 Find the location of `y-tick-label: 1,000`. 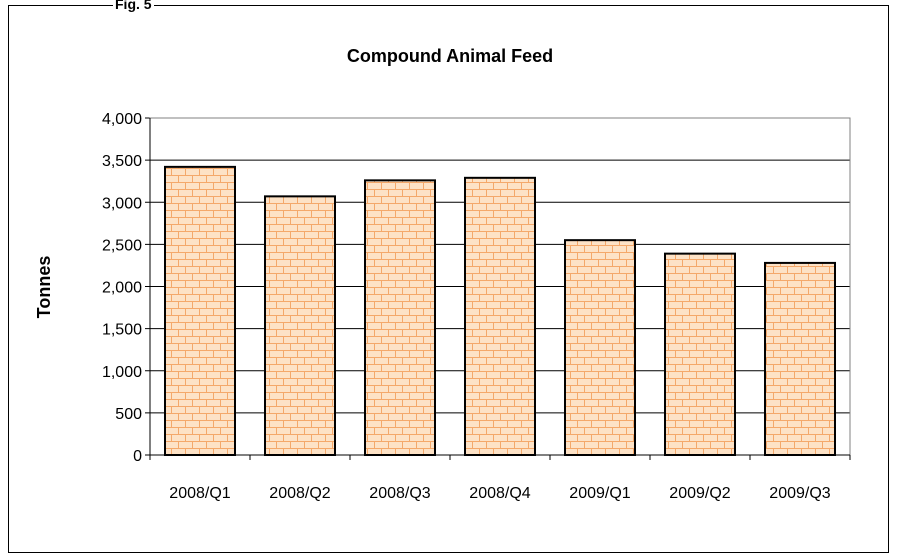

y-tick-label: 1,000 is located at coordinates (122, 372).